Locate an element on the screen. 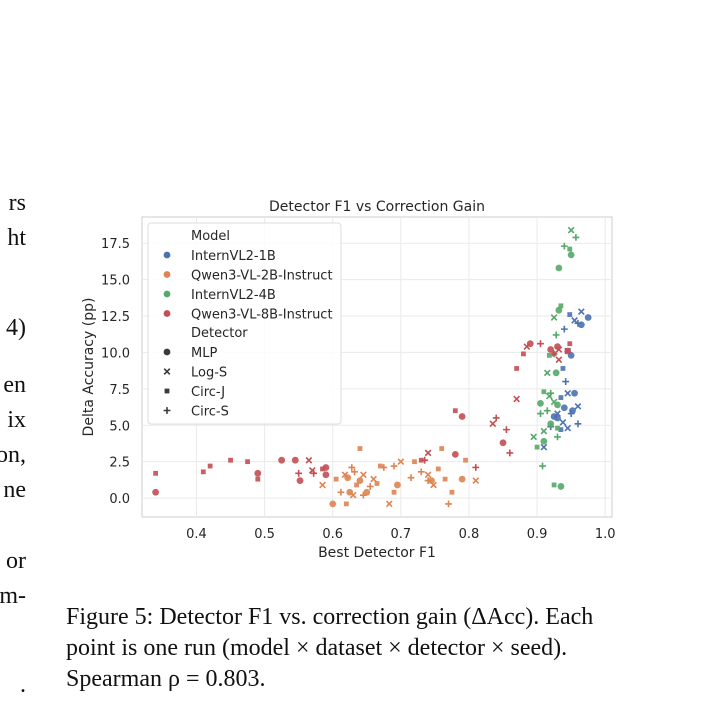 This screenshot has width=703, height=707. legend-model-label: Qwen3-VL-8B-Instruct is located at coordinates (262, 315).